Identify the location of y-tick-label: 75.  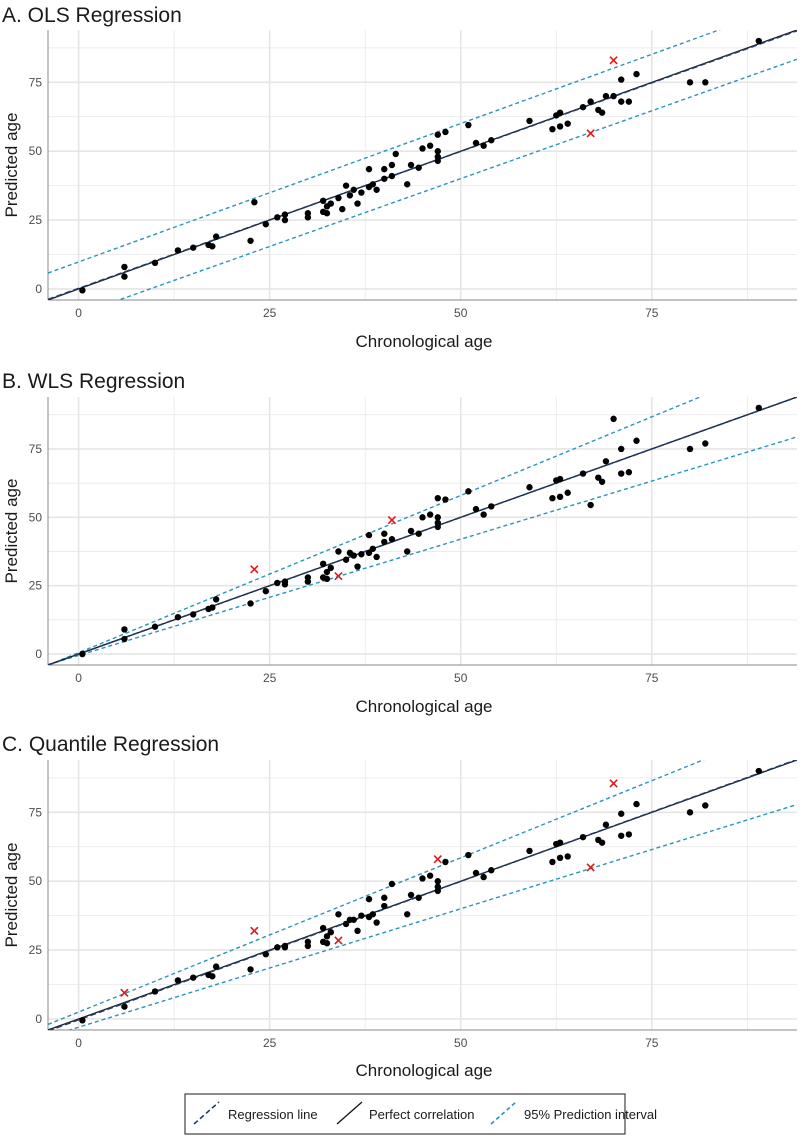
(36, 449).